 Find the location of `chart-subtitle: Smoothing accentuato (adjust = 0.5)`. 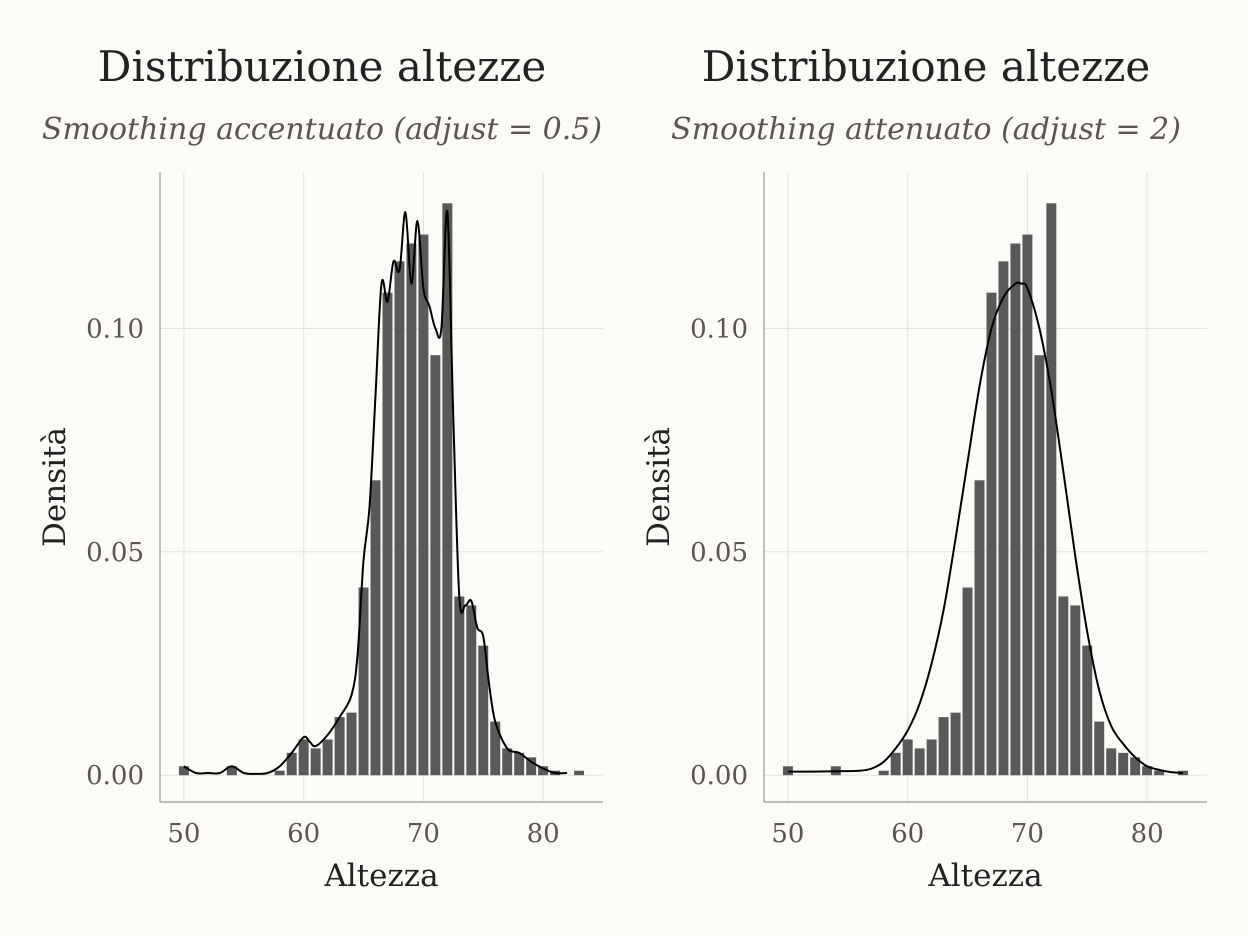

chart-subtitle: Smoothing accentuato (adjust = 0.5) is located at coordinates (322, 129).